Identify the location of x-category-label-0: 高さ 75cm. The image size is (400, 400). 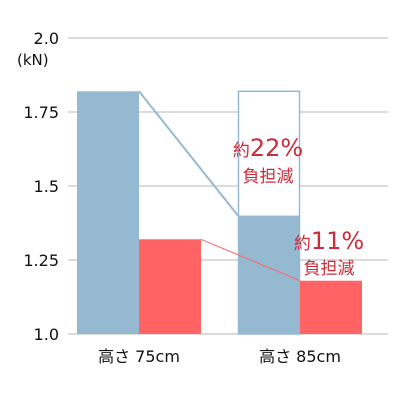
(139, 356).